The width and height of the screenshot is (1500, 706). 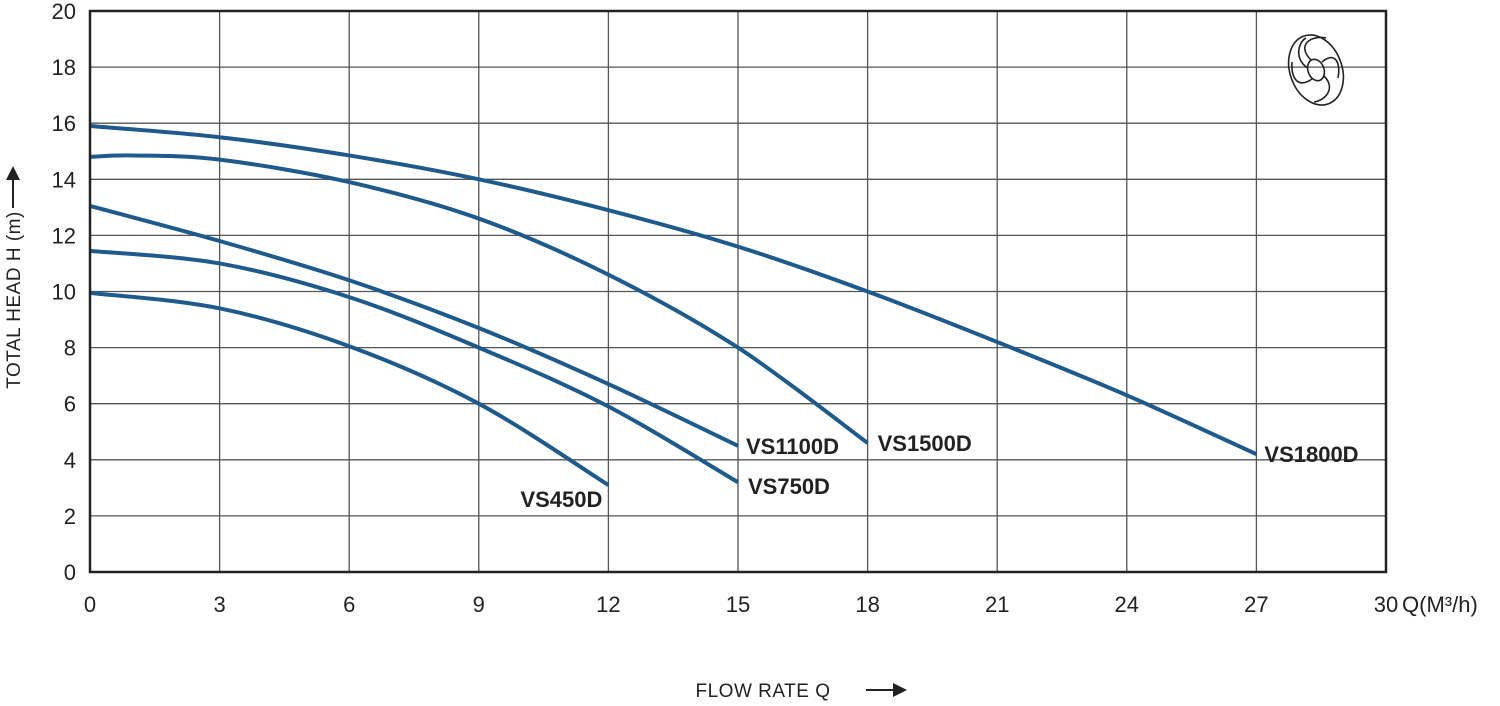 What do you see at coordinates (70, 348) in the screenshot?
I see `y-tick-label: 8` at bounding box center [70, 348].